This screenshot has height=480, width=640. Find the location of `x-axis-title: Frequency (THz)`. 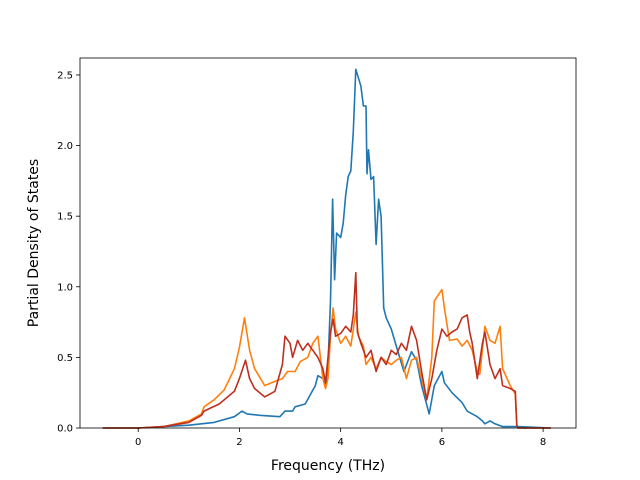

x-axis-title: Frequency (THz) is located at coordinates (328, 466).